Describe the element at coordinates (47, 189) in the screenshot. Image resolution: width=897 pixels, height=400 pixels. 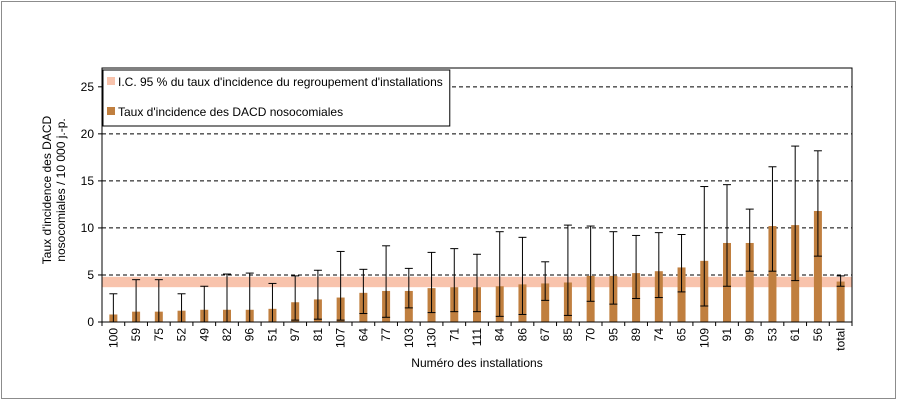
I see `y-axis-title-line1: Taux d'incidence des DACD` at that location.